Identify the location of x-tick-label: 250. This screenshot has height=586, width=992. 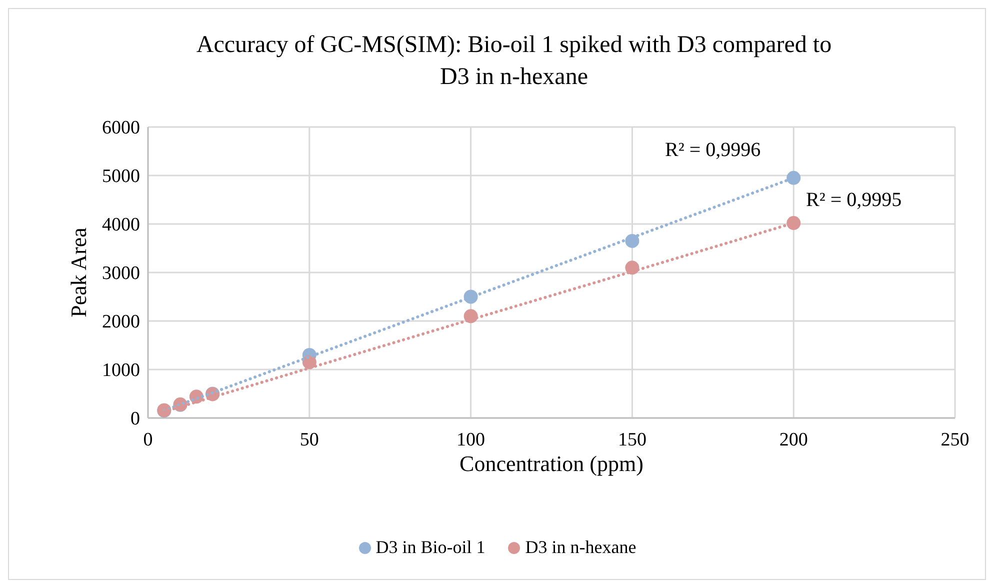
(955, 439).